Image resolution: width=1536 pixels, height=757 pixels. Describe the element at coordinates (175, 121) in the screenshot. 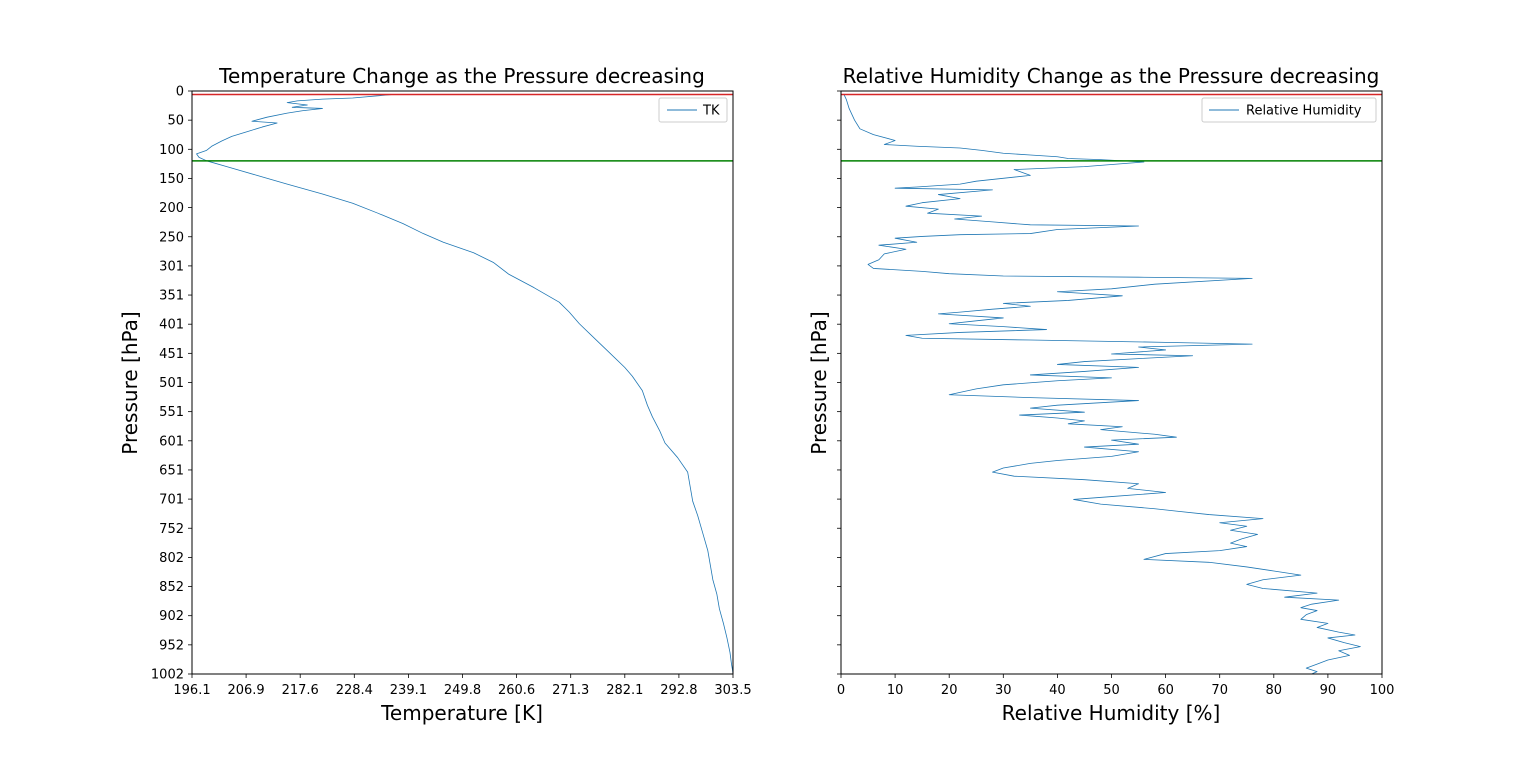

I see `temperature-y-tick-label: 50` at that location.